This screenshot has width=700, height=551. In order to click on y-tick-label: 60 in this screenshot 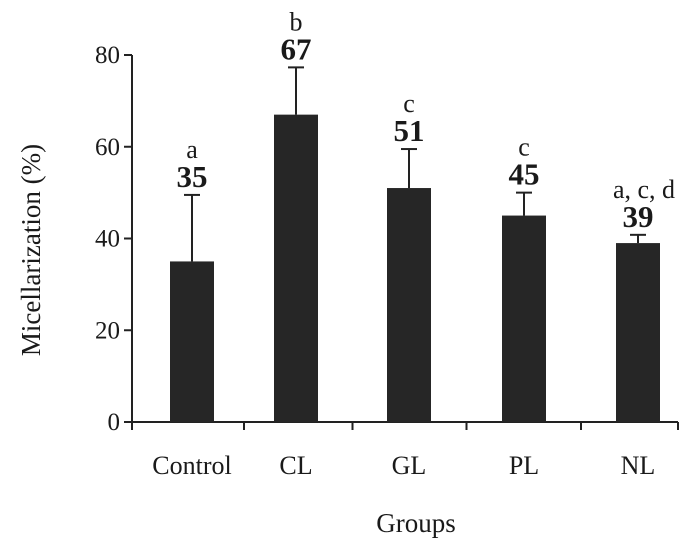, I will do `click(107, 147)`.